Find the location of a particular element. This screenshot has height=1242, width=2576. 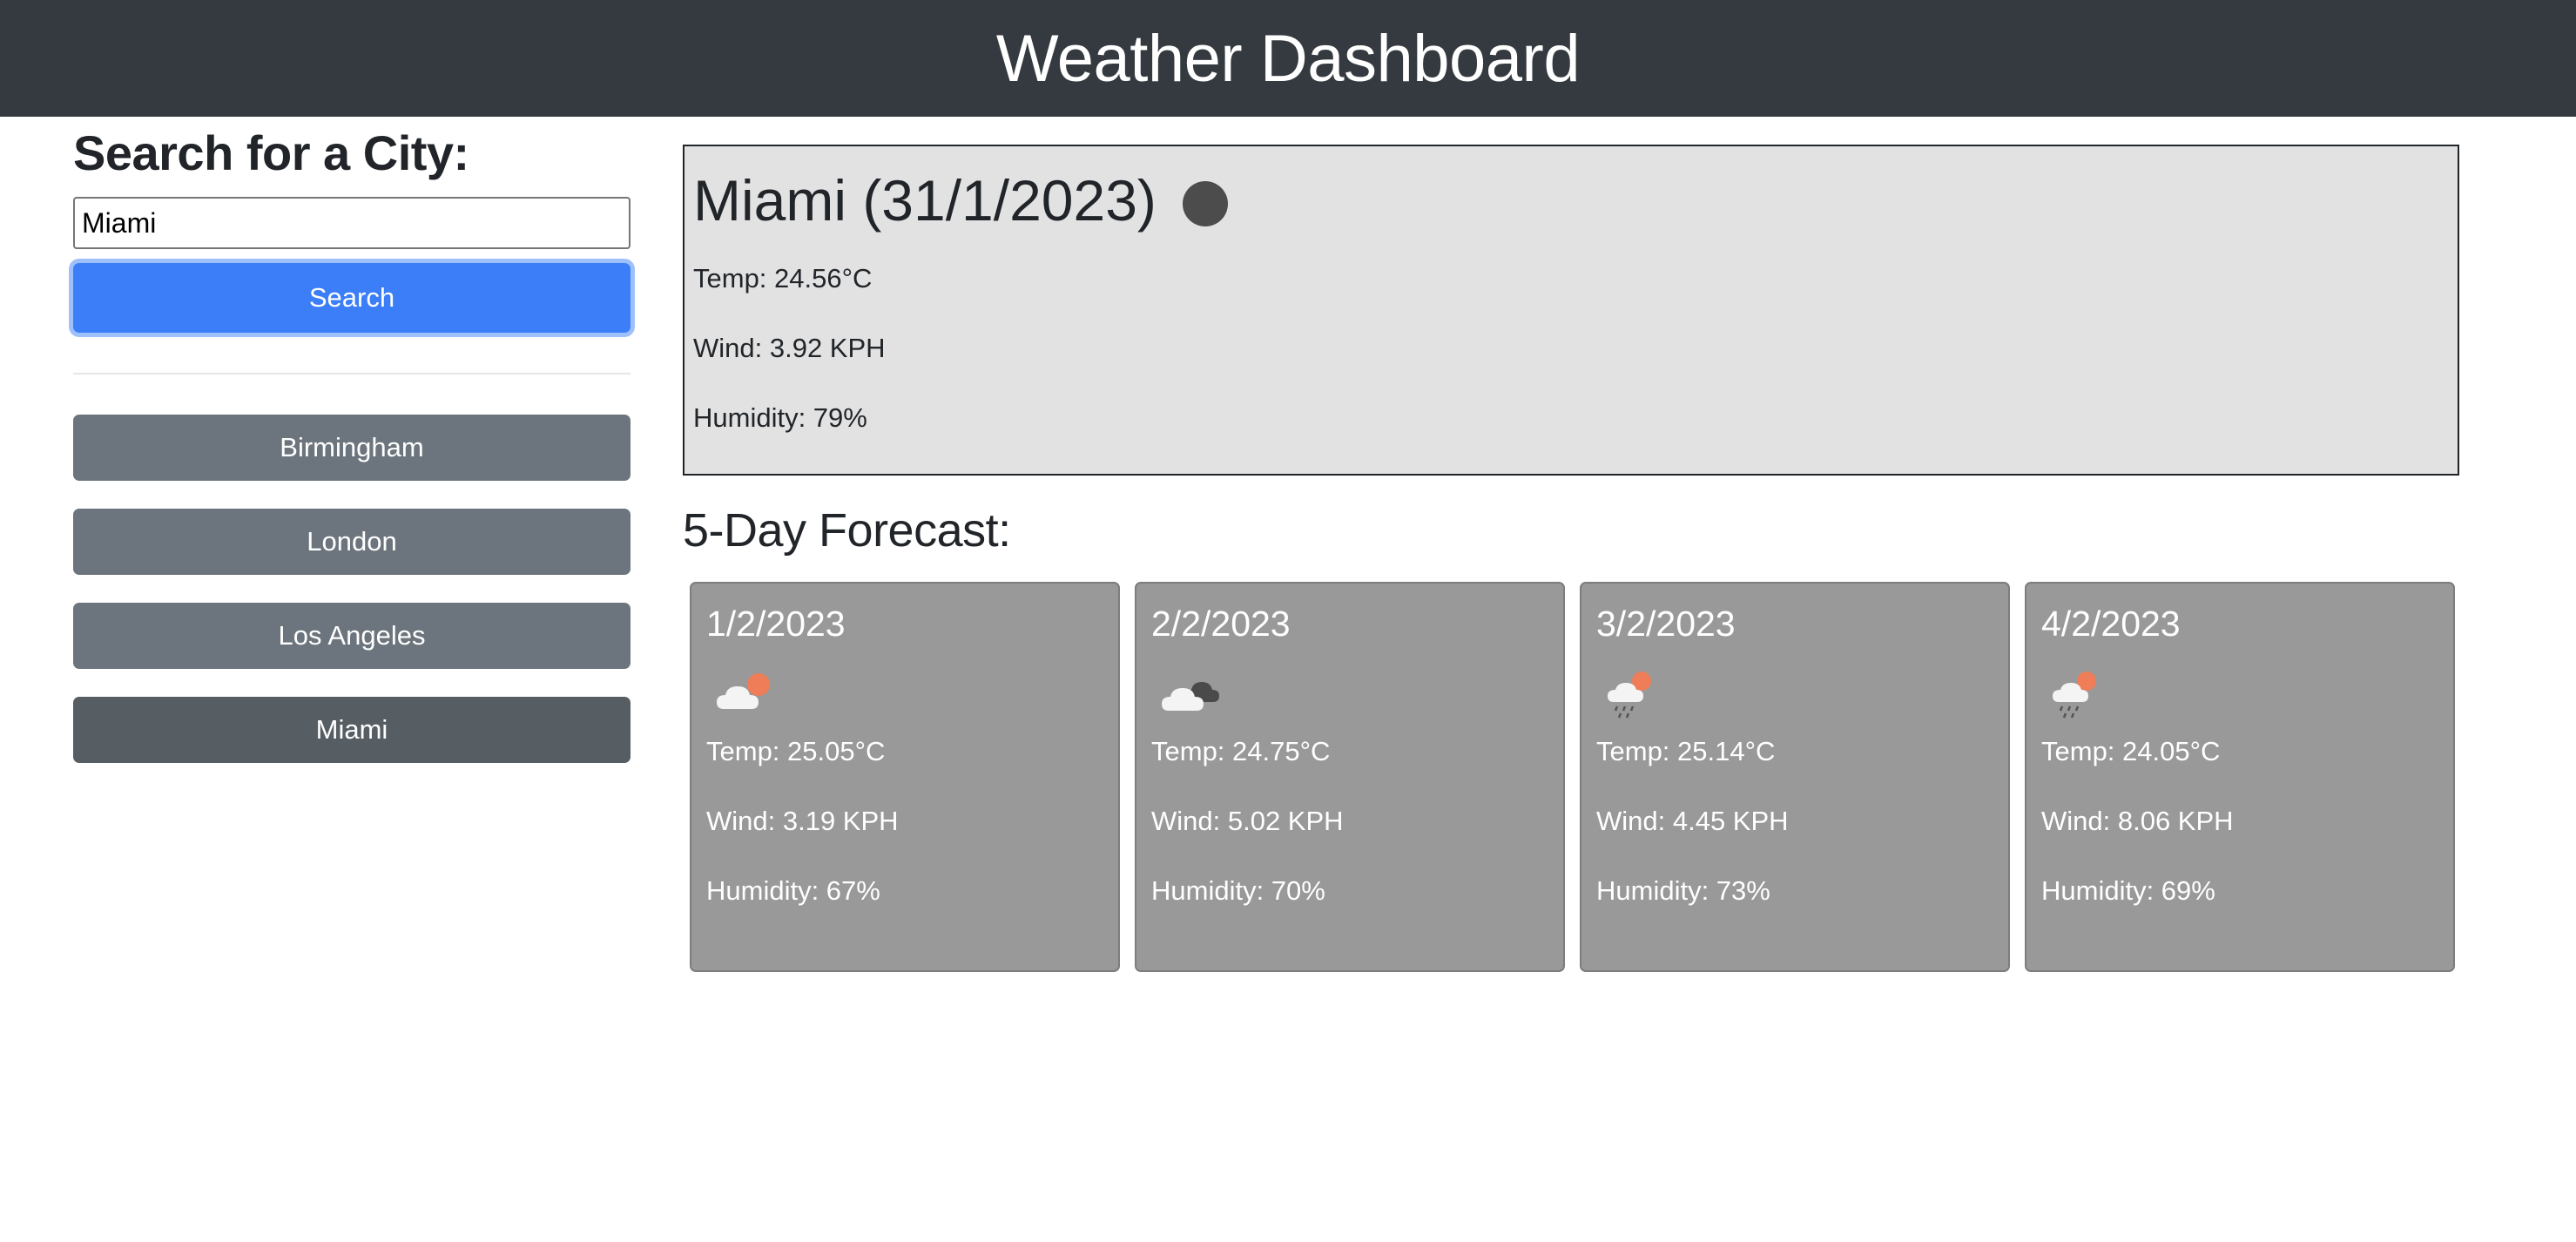

forecast-wind: Wind: 5.02 KPH is located at coordinates (1247, 821).